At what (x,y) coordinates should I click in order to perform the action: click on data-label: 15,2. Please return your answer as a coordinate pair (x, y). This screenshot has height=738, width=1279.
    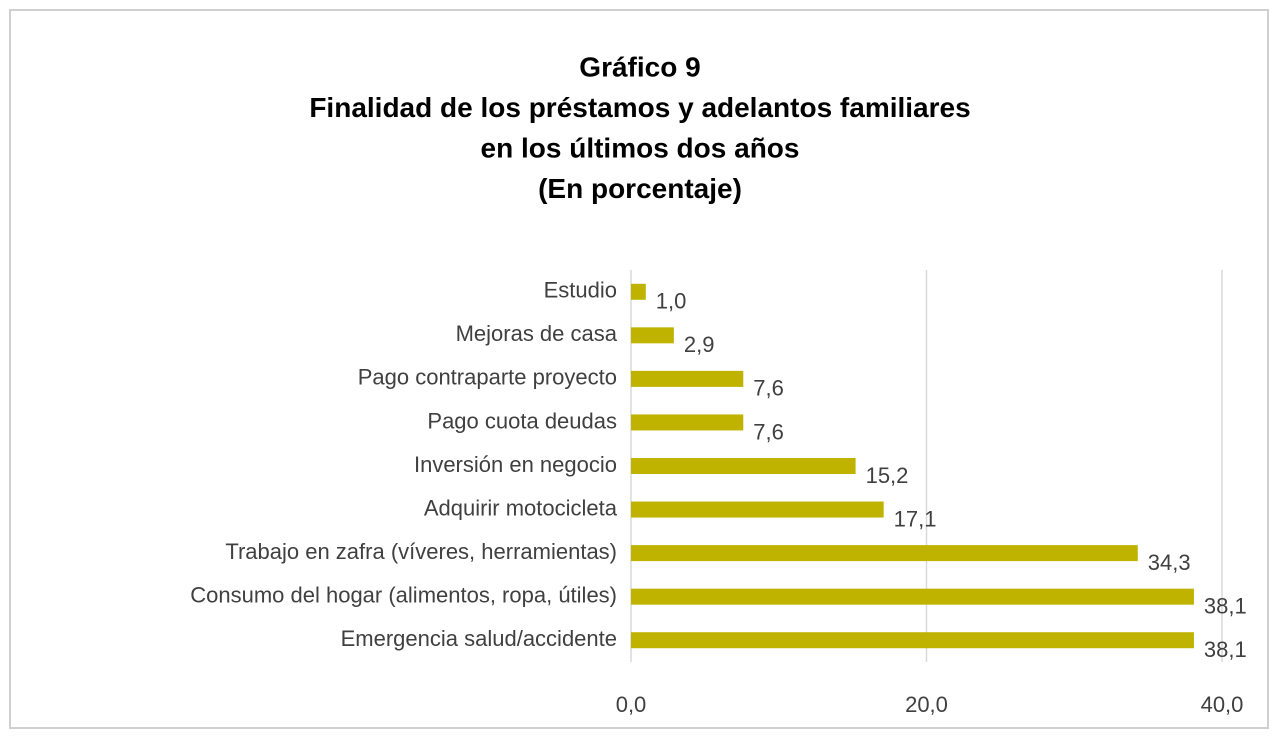
    Looking at the image, I should click on (887, 475).